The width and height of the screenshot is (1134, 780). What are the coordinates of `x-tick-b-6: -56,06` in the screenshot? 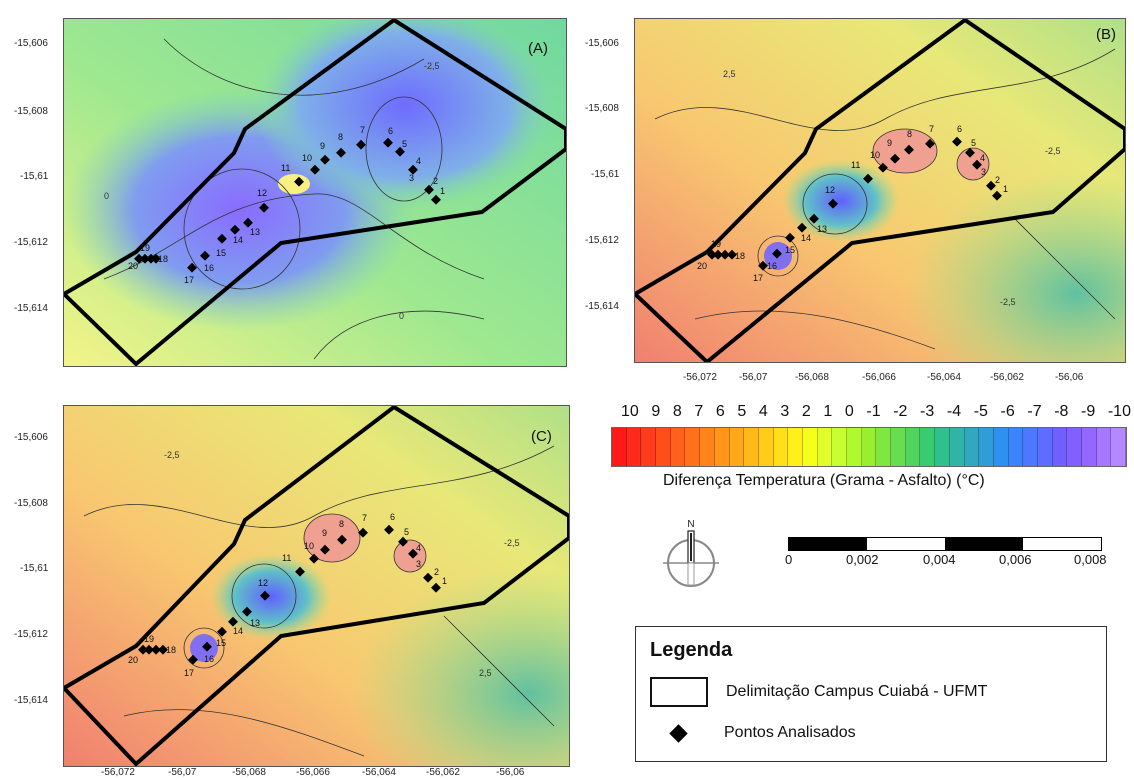 It's located at (1069, 377).